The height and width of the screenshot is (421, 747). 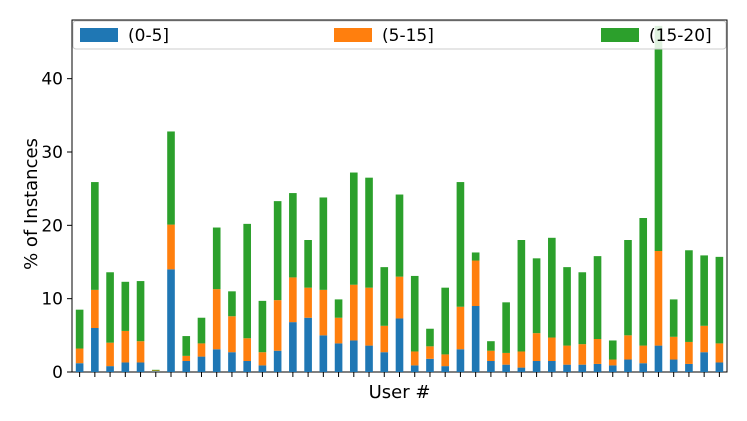 What do you see at coordinates (400, 392) in the screenshot?
I see `x-axis-title: User #` at bounding box center [400, 392].